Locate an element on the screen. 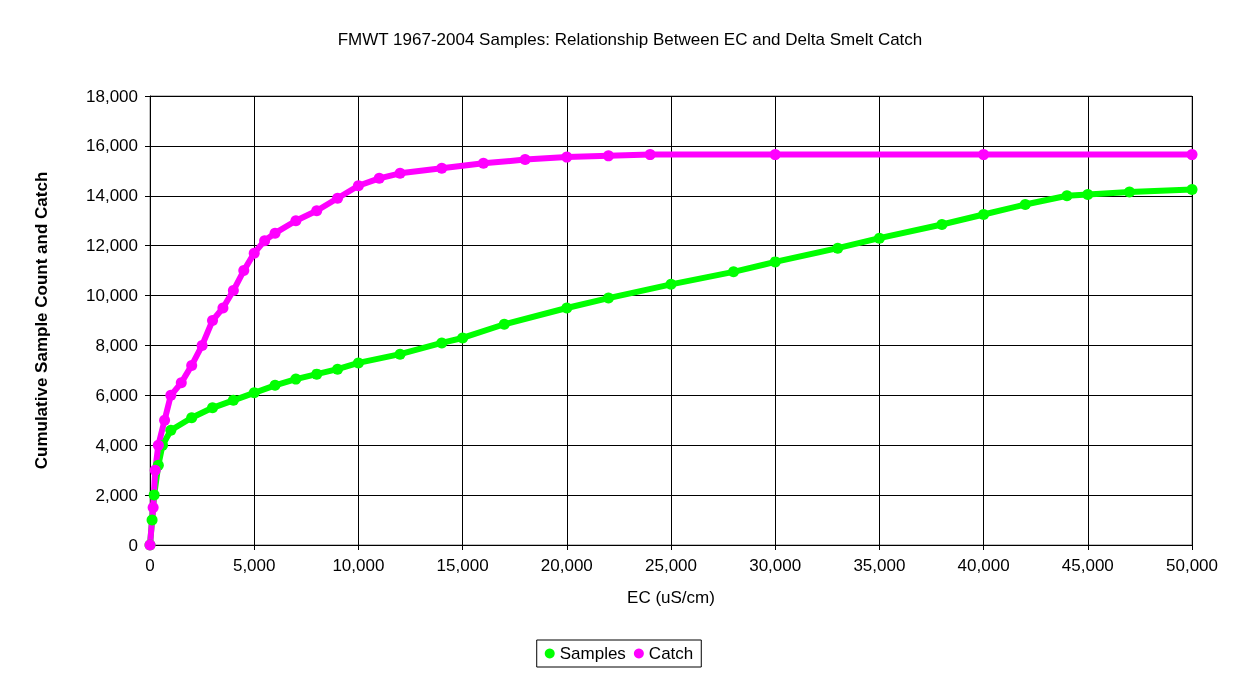 This screenshot has height=679, width=1238. x-tick-label: 0 is located at coordinates (150, 565).